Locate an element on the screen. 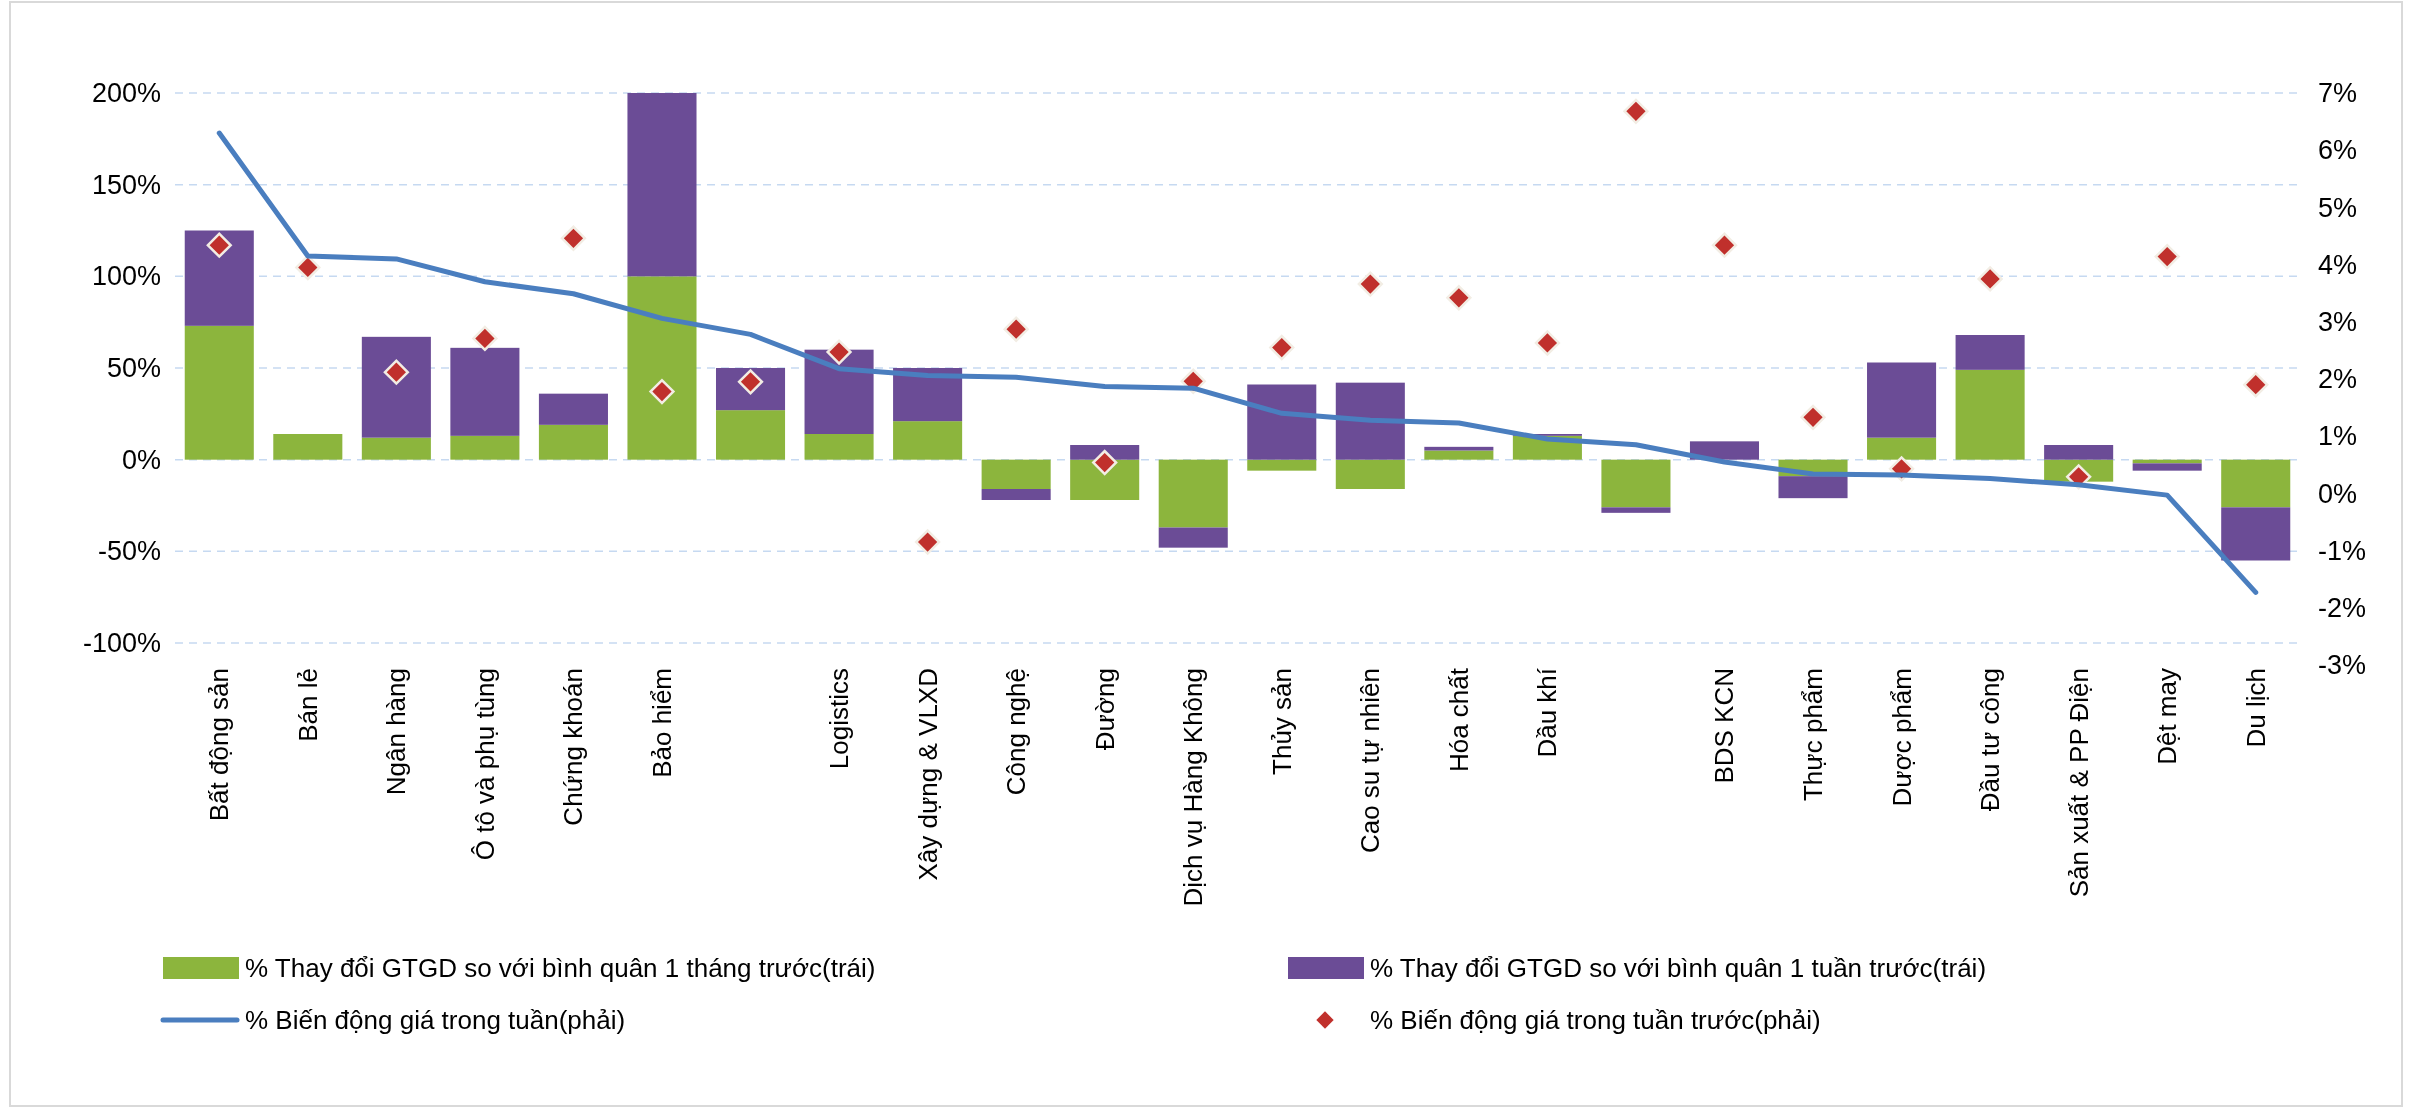 This screenshot has width=2412, height=1112. y2-tick-label: 3% is located at coordinates (2338, 321).